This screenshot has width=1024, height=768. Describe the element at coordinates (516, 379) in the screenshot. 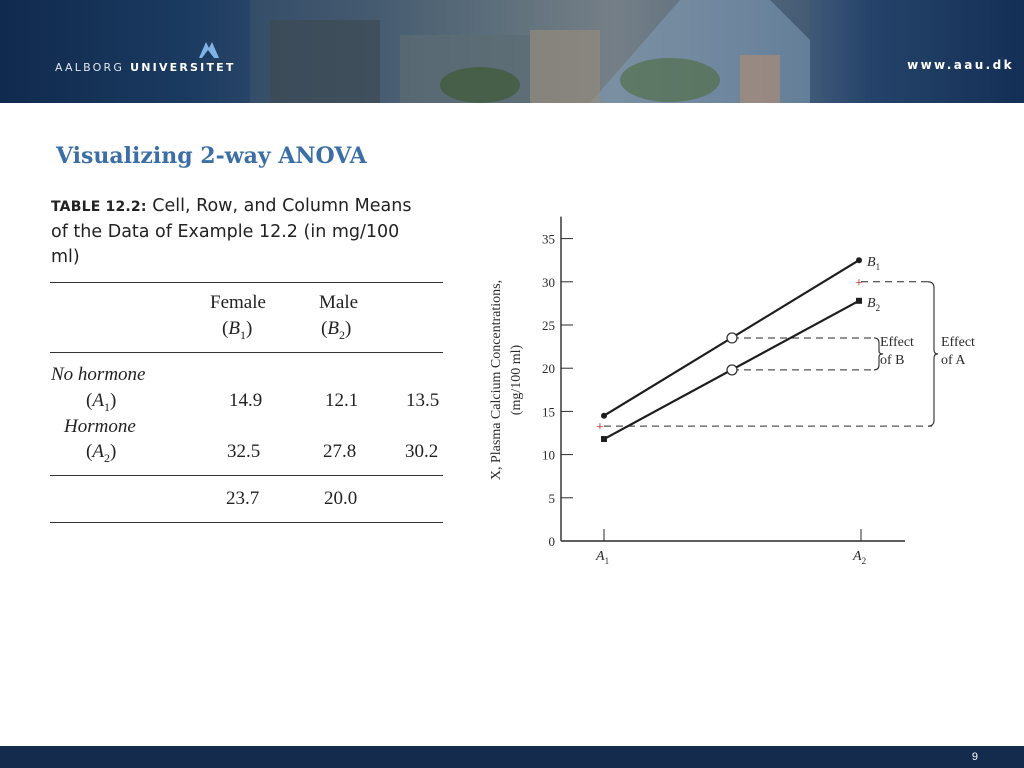

I see `y-axis-label-line-2: (mg/100 ml)` at that location.